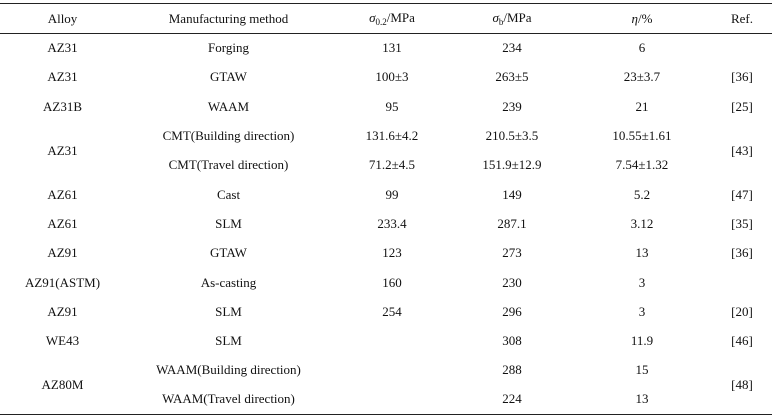  Describe the element at coordinates (512, 370) in the screenshot. I see `cell-uts: 288` at that location.